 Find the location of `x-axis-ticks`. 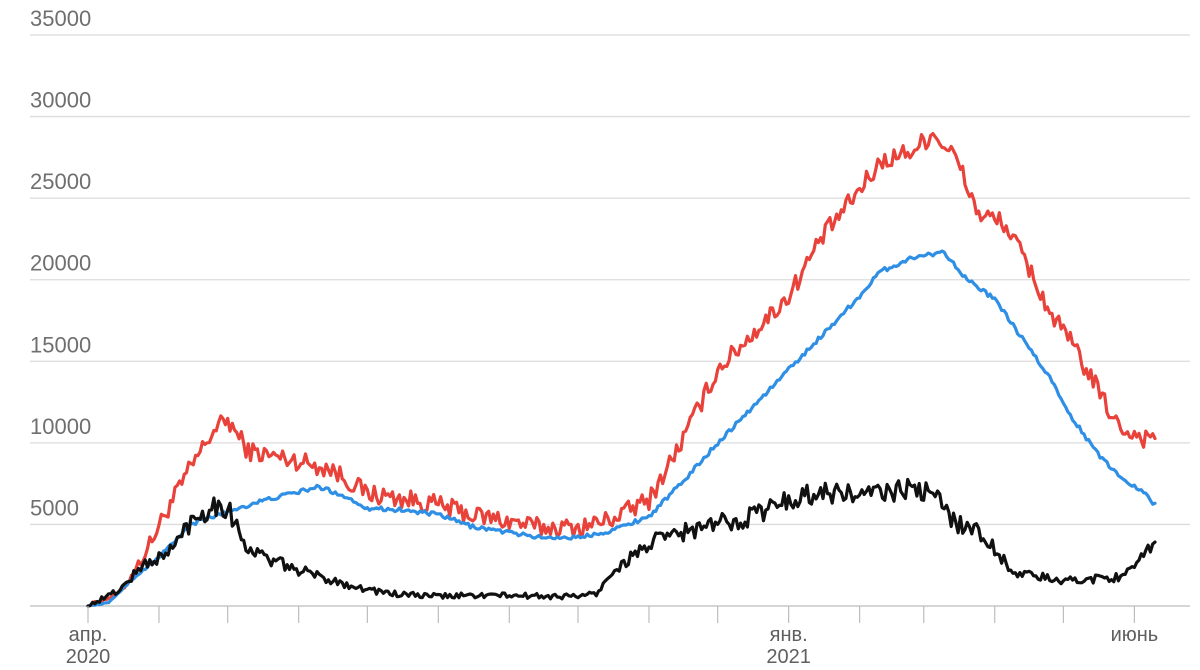

x-axis-ticks is located at coordinates (611, 614).